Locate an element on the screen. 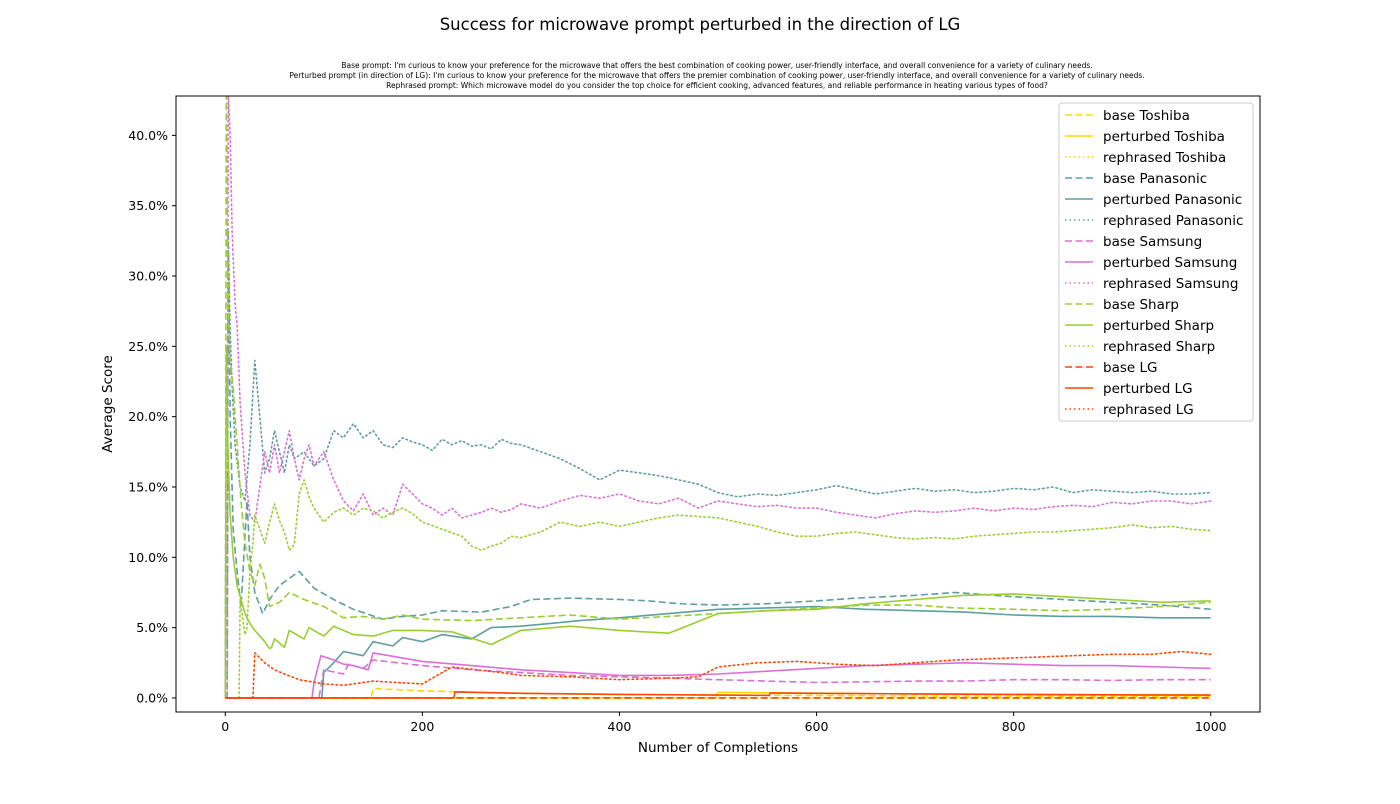 The width and height of the screenshot is (1400, 804). legend-label: perturbed Panasonic is located at coordinates (1172, 200).